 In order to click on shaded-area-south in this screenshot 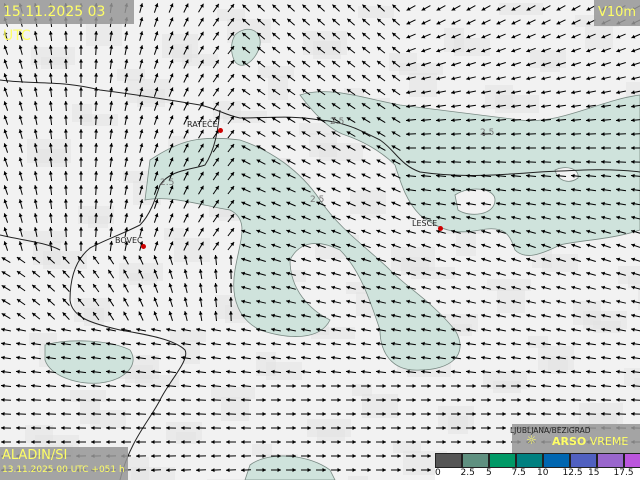, I will do `click(290, 467)`.